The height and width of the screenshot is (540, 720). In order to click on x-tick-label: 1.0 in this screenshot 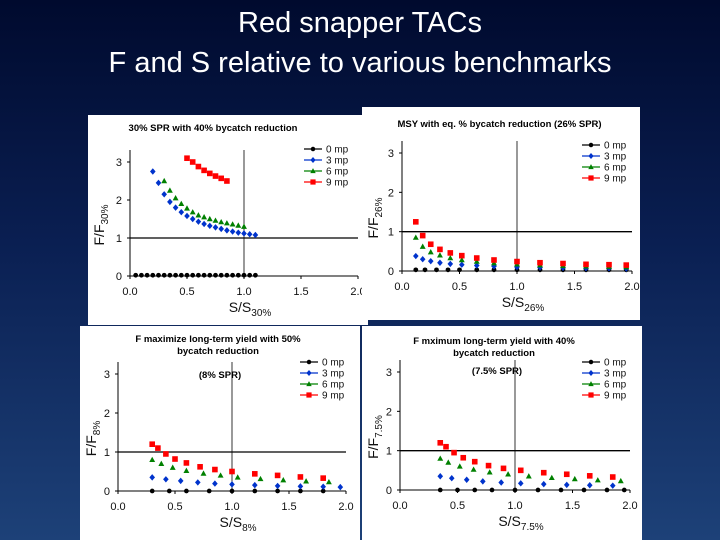, I will do `click(243, 292)`.